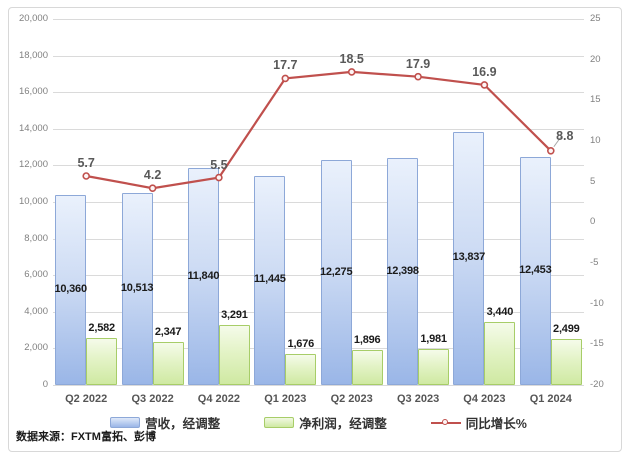 The height and width of the screenshot is (462, 635). What do you see at coordinates (595, 100) in the screenshot?
I see `right-axis-tick: 15` at bounding box center [595, 100].